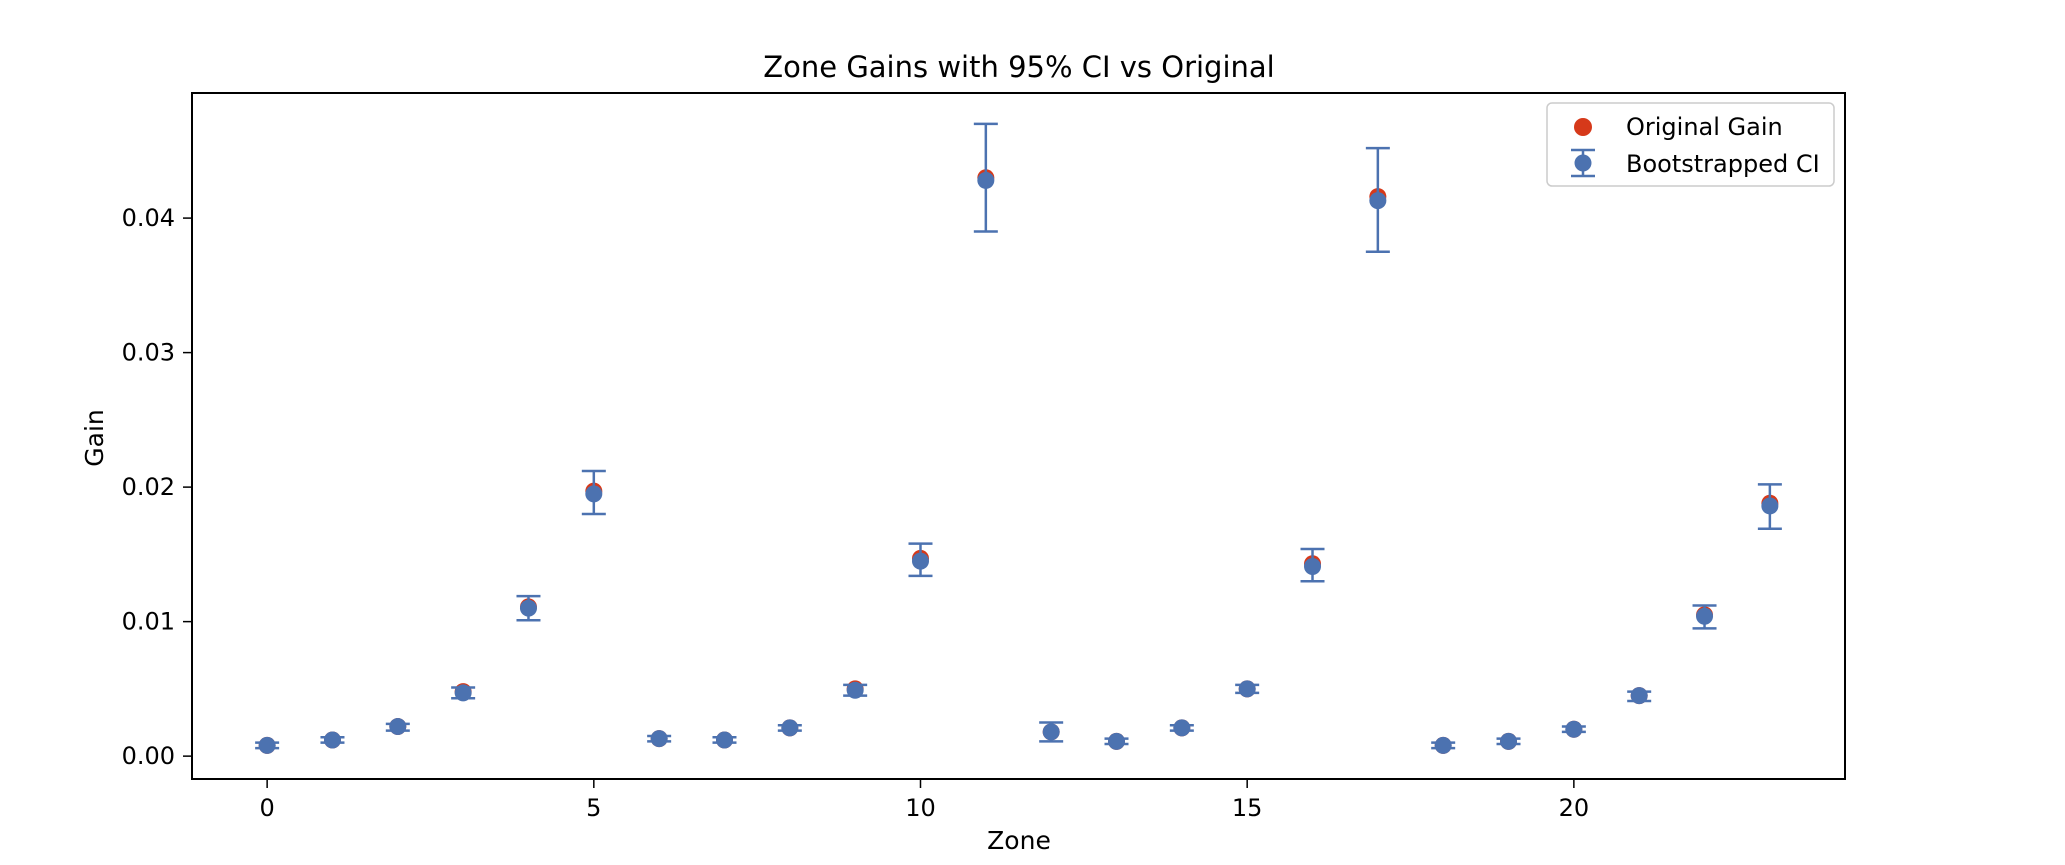  Describe the element at coordinates (266, 808) in the screenshot. I see `x-tick-label: 0` at that location.